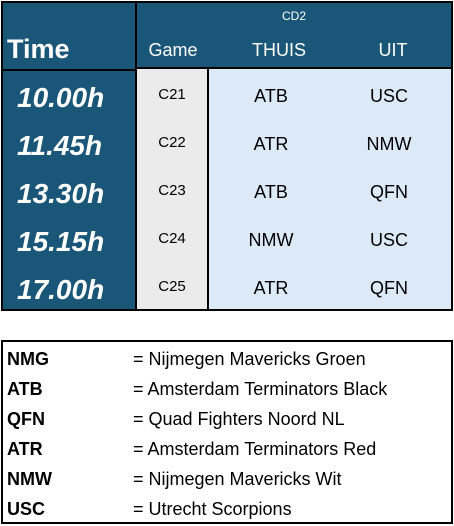 This screenshot has width=454, height=526. What do you see at coordinates (25, 449) in the screenshot?
I see `legend-code: ATR` at bounding box center [25, 449].